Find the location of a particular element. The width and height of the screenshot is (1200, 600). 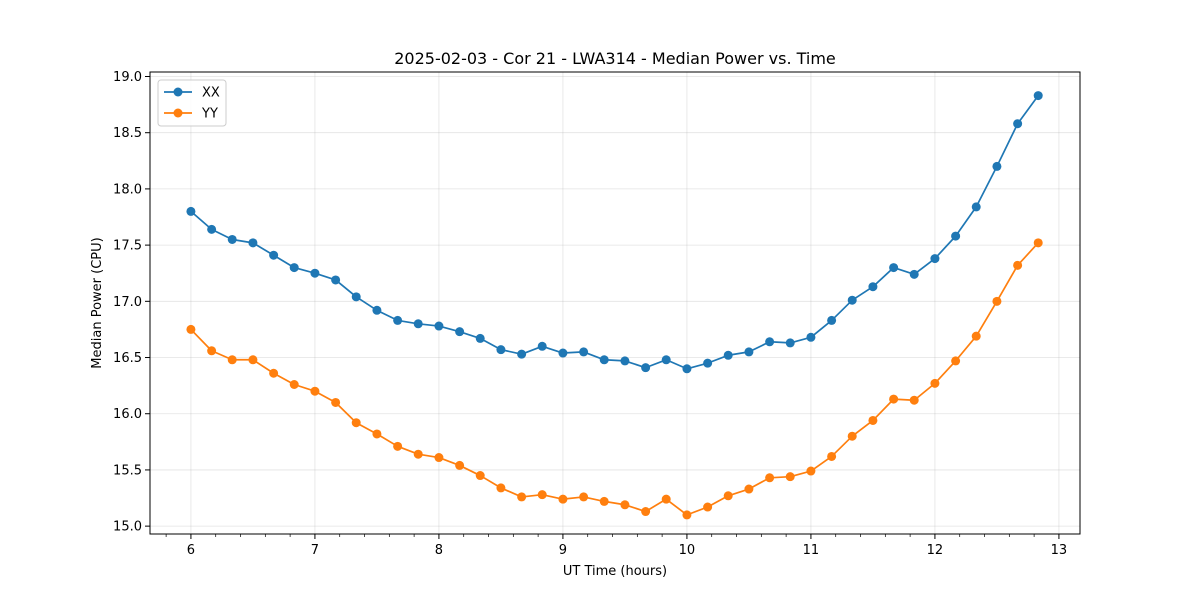

legend-label-yy: YY is located at coordinates (209, 114).